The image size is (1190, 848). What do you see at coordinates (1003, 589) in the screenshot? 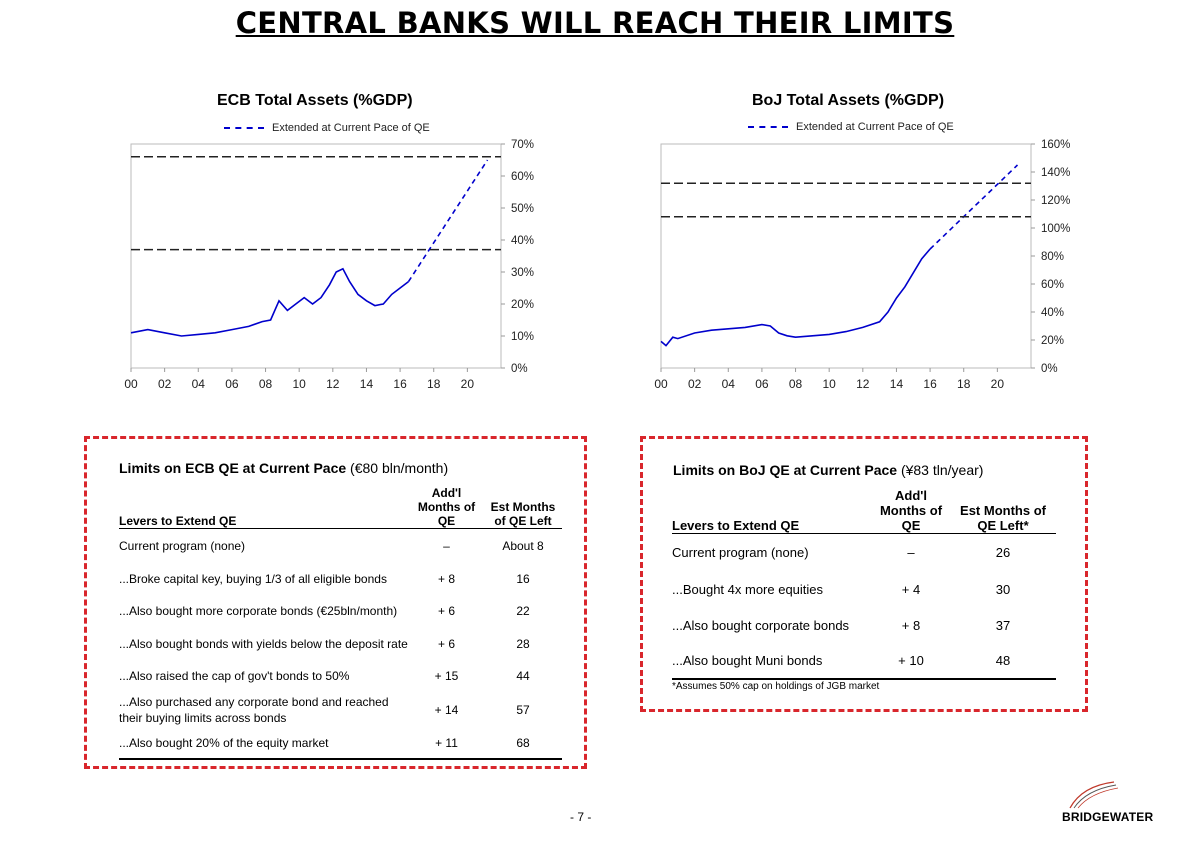
I see `cell-est-months: 30` at bounding box center [1003, 589].